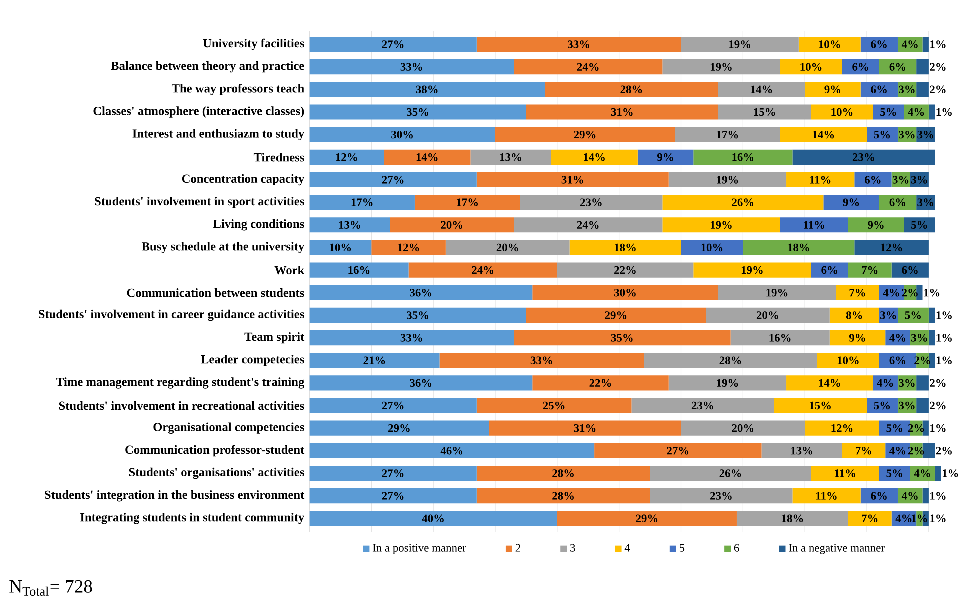 The width and height of the screenshot is (978, 607). I want to click on y-tick-label: Students' involvement in recreational activities, so click(181, 405).